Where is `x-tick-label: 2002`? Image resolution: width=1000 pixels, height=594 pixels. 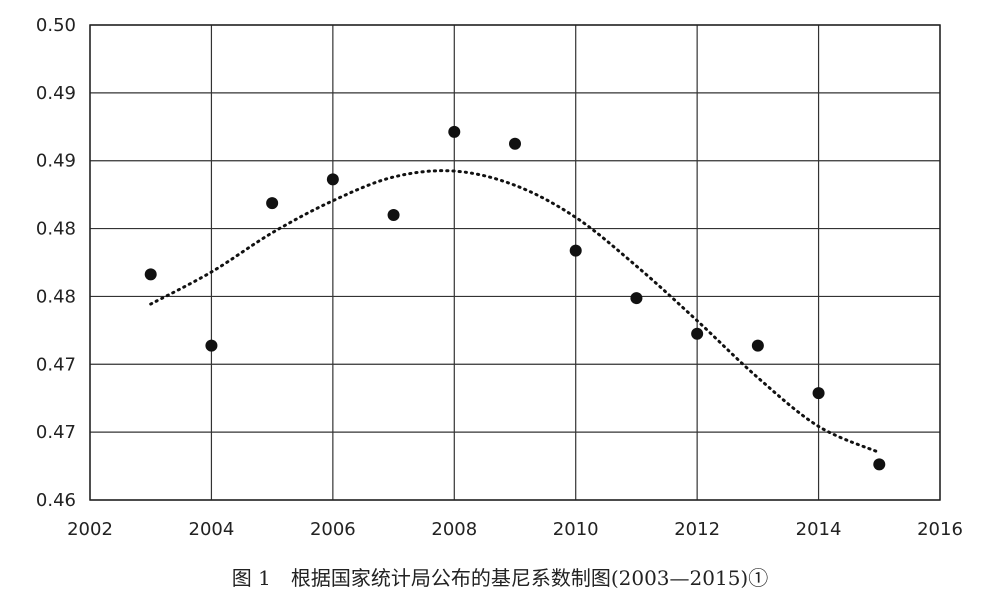 x-tick-label: 2002 is located at coordinates (90, 529).